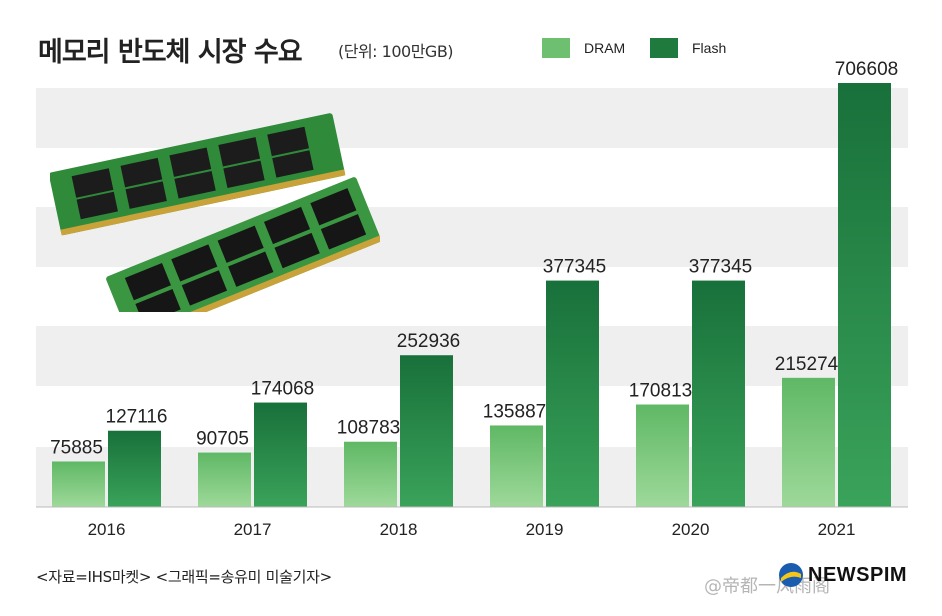  What do you see at coordinates (282, 389) in the screenshot?
I see `data-label-flash-2017: 174068` at bounding box center [282, 389].